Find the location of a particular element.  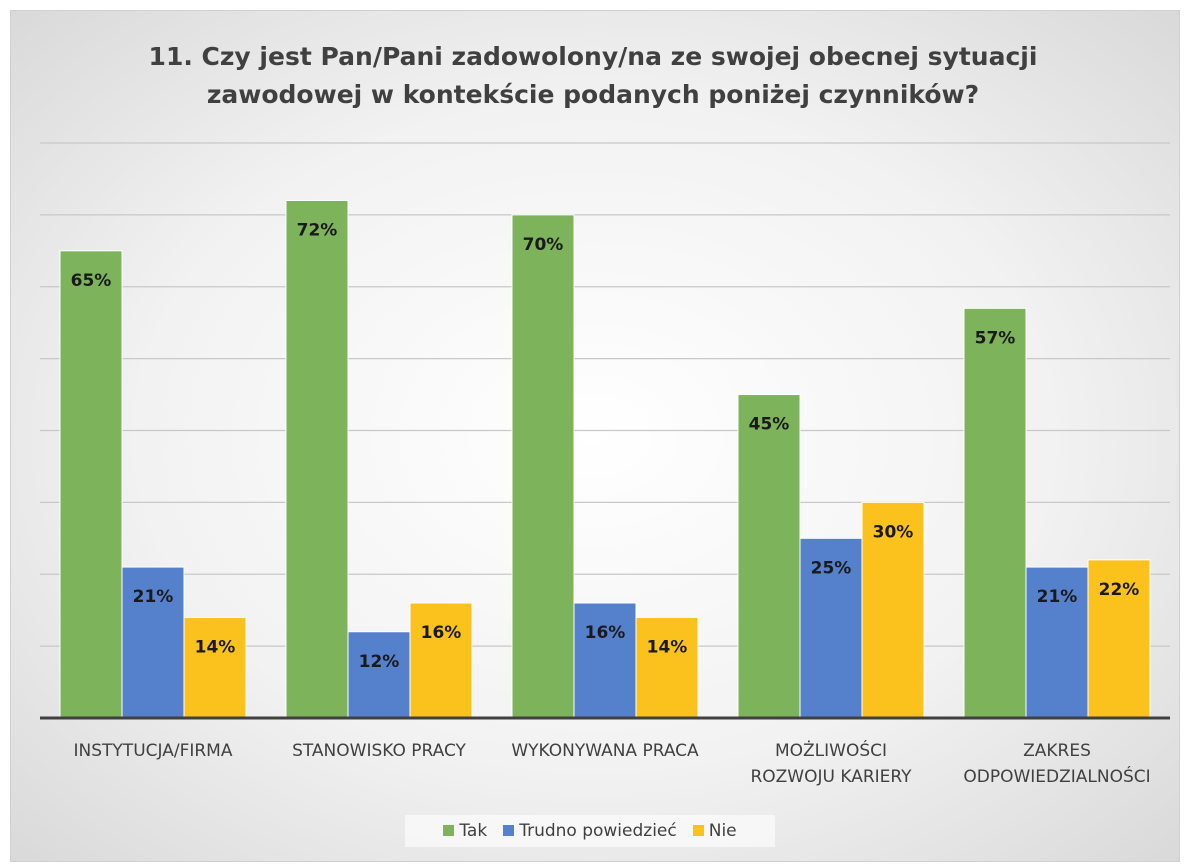

data-label: 25% is located at coordinates (831, 568).